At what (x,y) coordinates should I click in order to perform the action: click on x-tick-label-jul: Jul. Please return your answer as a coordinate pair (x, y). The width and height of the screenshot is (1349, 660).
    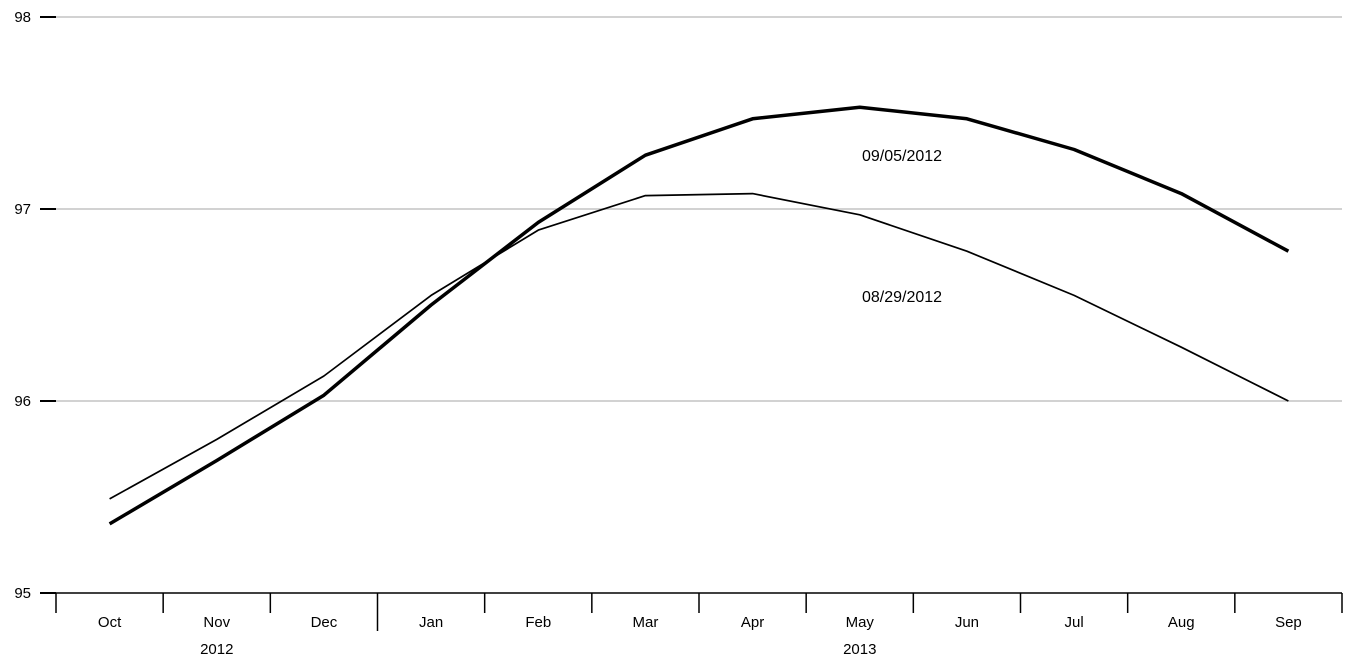
    Looking at the image, I should click on (1073, 622).